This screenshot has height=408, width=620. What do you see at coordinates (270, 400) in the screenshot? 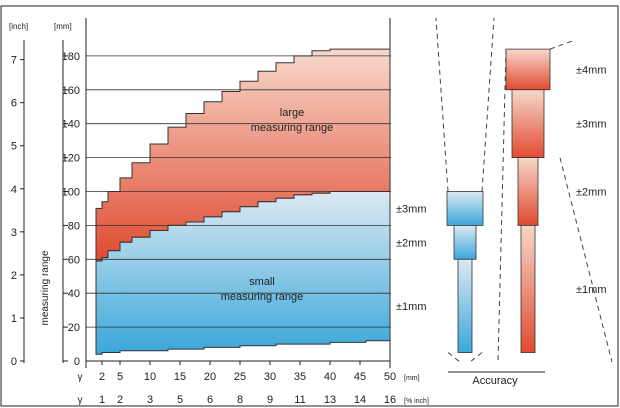
I see `x-tick2-label-9: 9` at bounding box center [270, 400].